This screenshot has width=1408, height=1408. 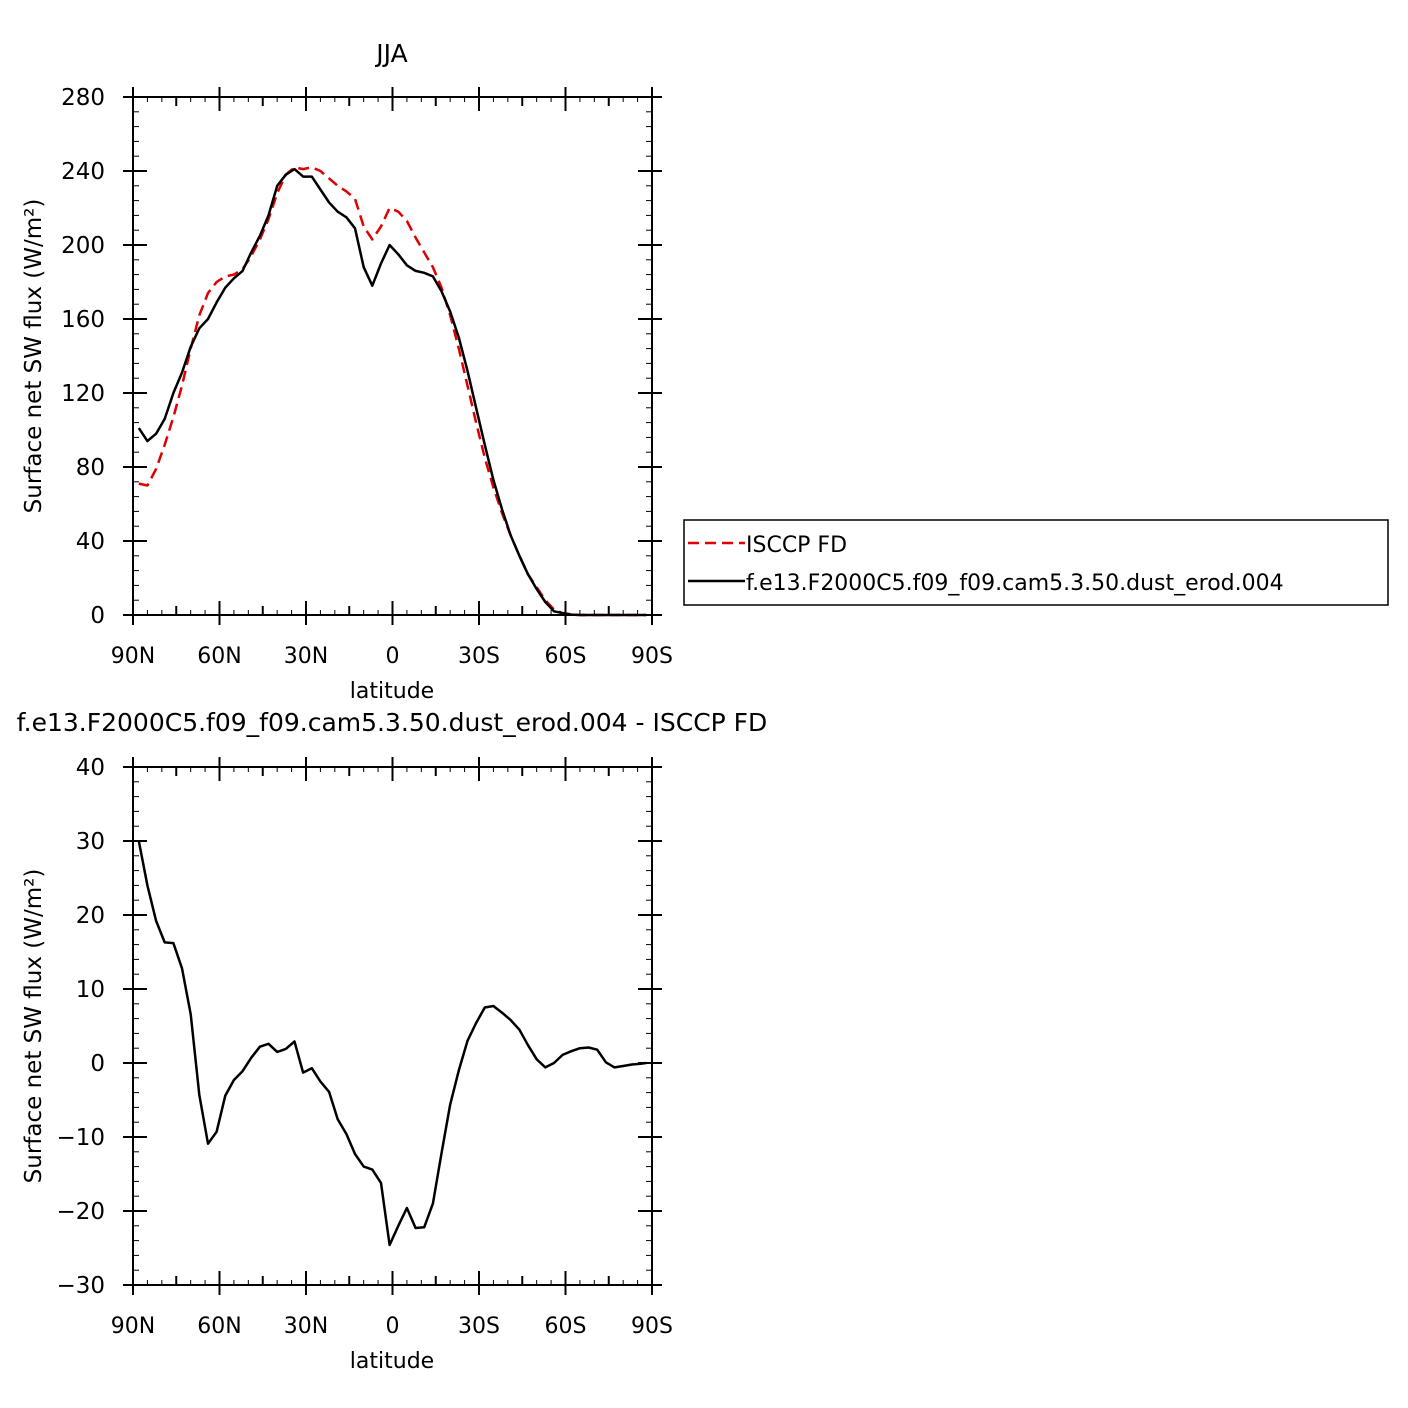 What do you see at coordinates (90, 842) in the screenshot?
I see `bottom-y-tick-label: 30` at bounding box center [90, 842].